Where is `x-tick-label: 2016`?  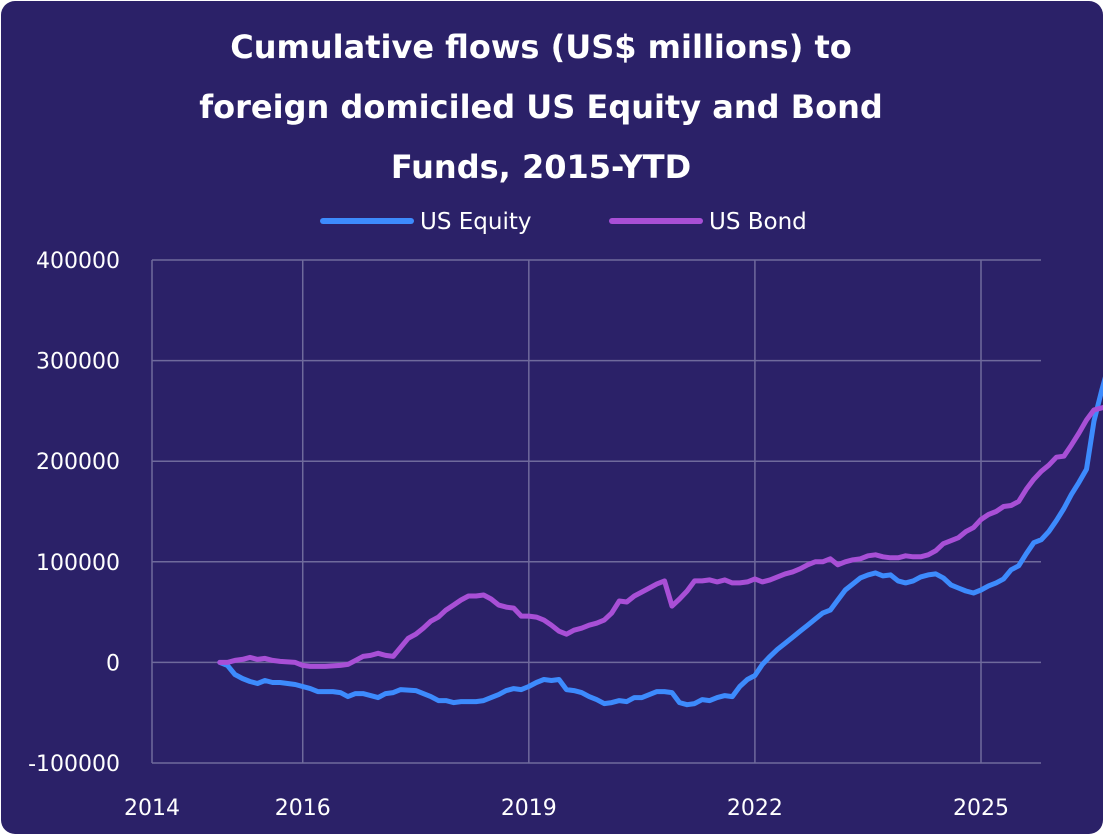 x-tick-label: 2016 is located at coordinates (303, 808).